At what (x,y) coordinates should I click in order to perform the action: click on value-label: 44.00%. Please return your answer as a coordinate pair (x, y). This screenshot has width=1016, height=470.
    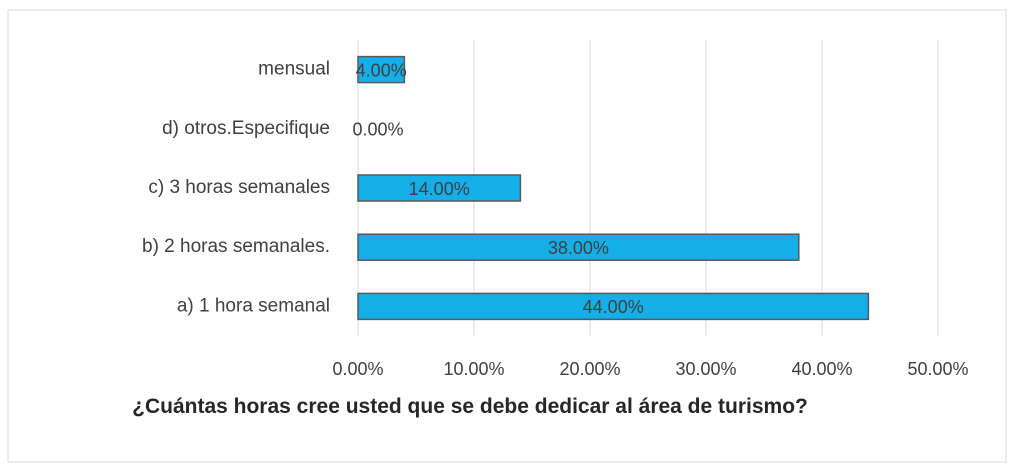
    Looking at the image, I should click on (613, 307).